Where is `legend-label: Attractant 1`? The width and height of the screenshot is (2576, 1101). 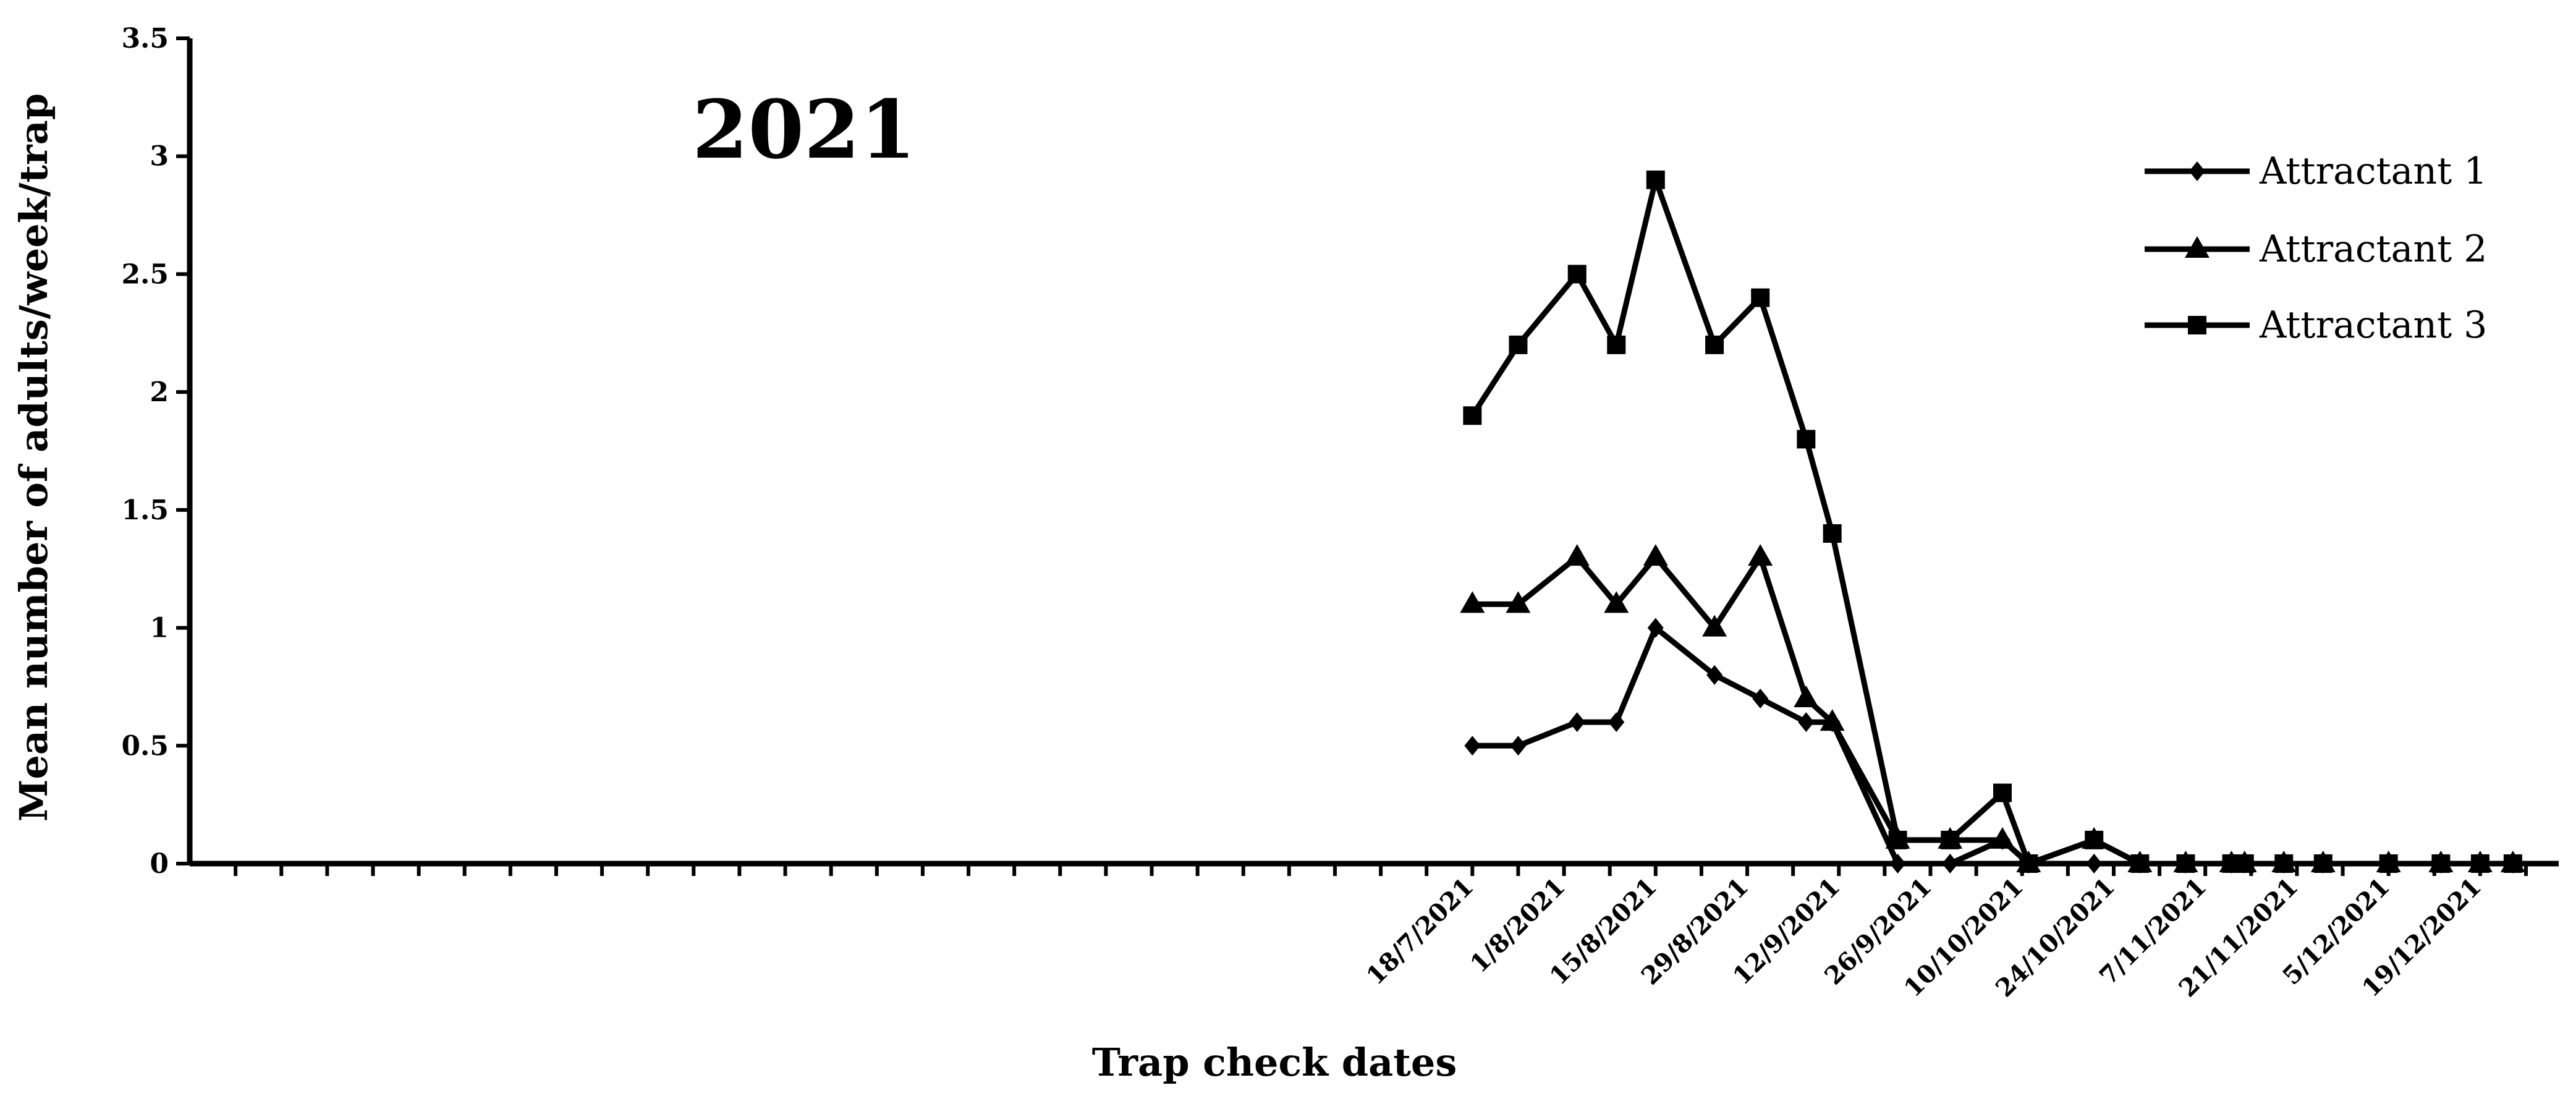 legend-label: Attractant 1 is located at coordinates (2373, 171).